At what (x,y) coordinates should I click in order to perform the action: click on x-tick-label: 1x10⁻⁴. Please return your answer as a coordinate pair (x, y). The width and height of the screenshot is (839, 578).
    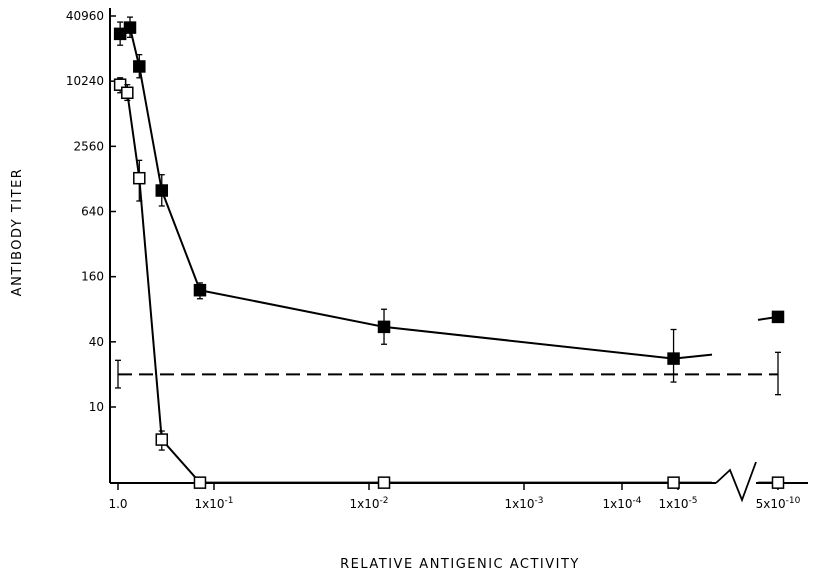
    Looking at the image, I should click on (622, 503).